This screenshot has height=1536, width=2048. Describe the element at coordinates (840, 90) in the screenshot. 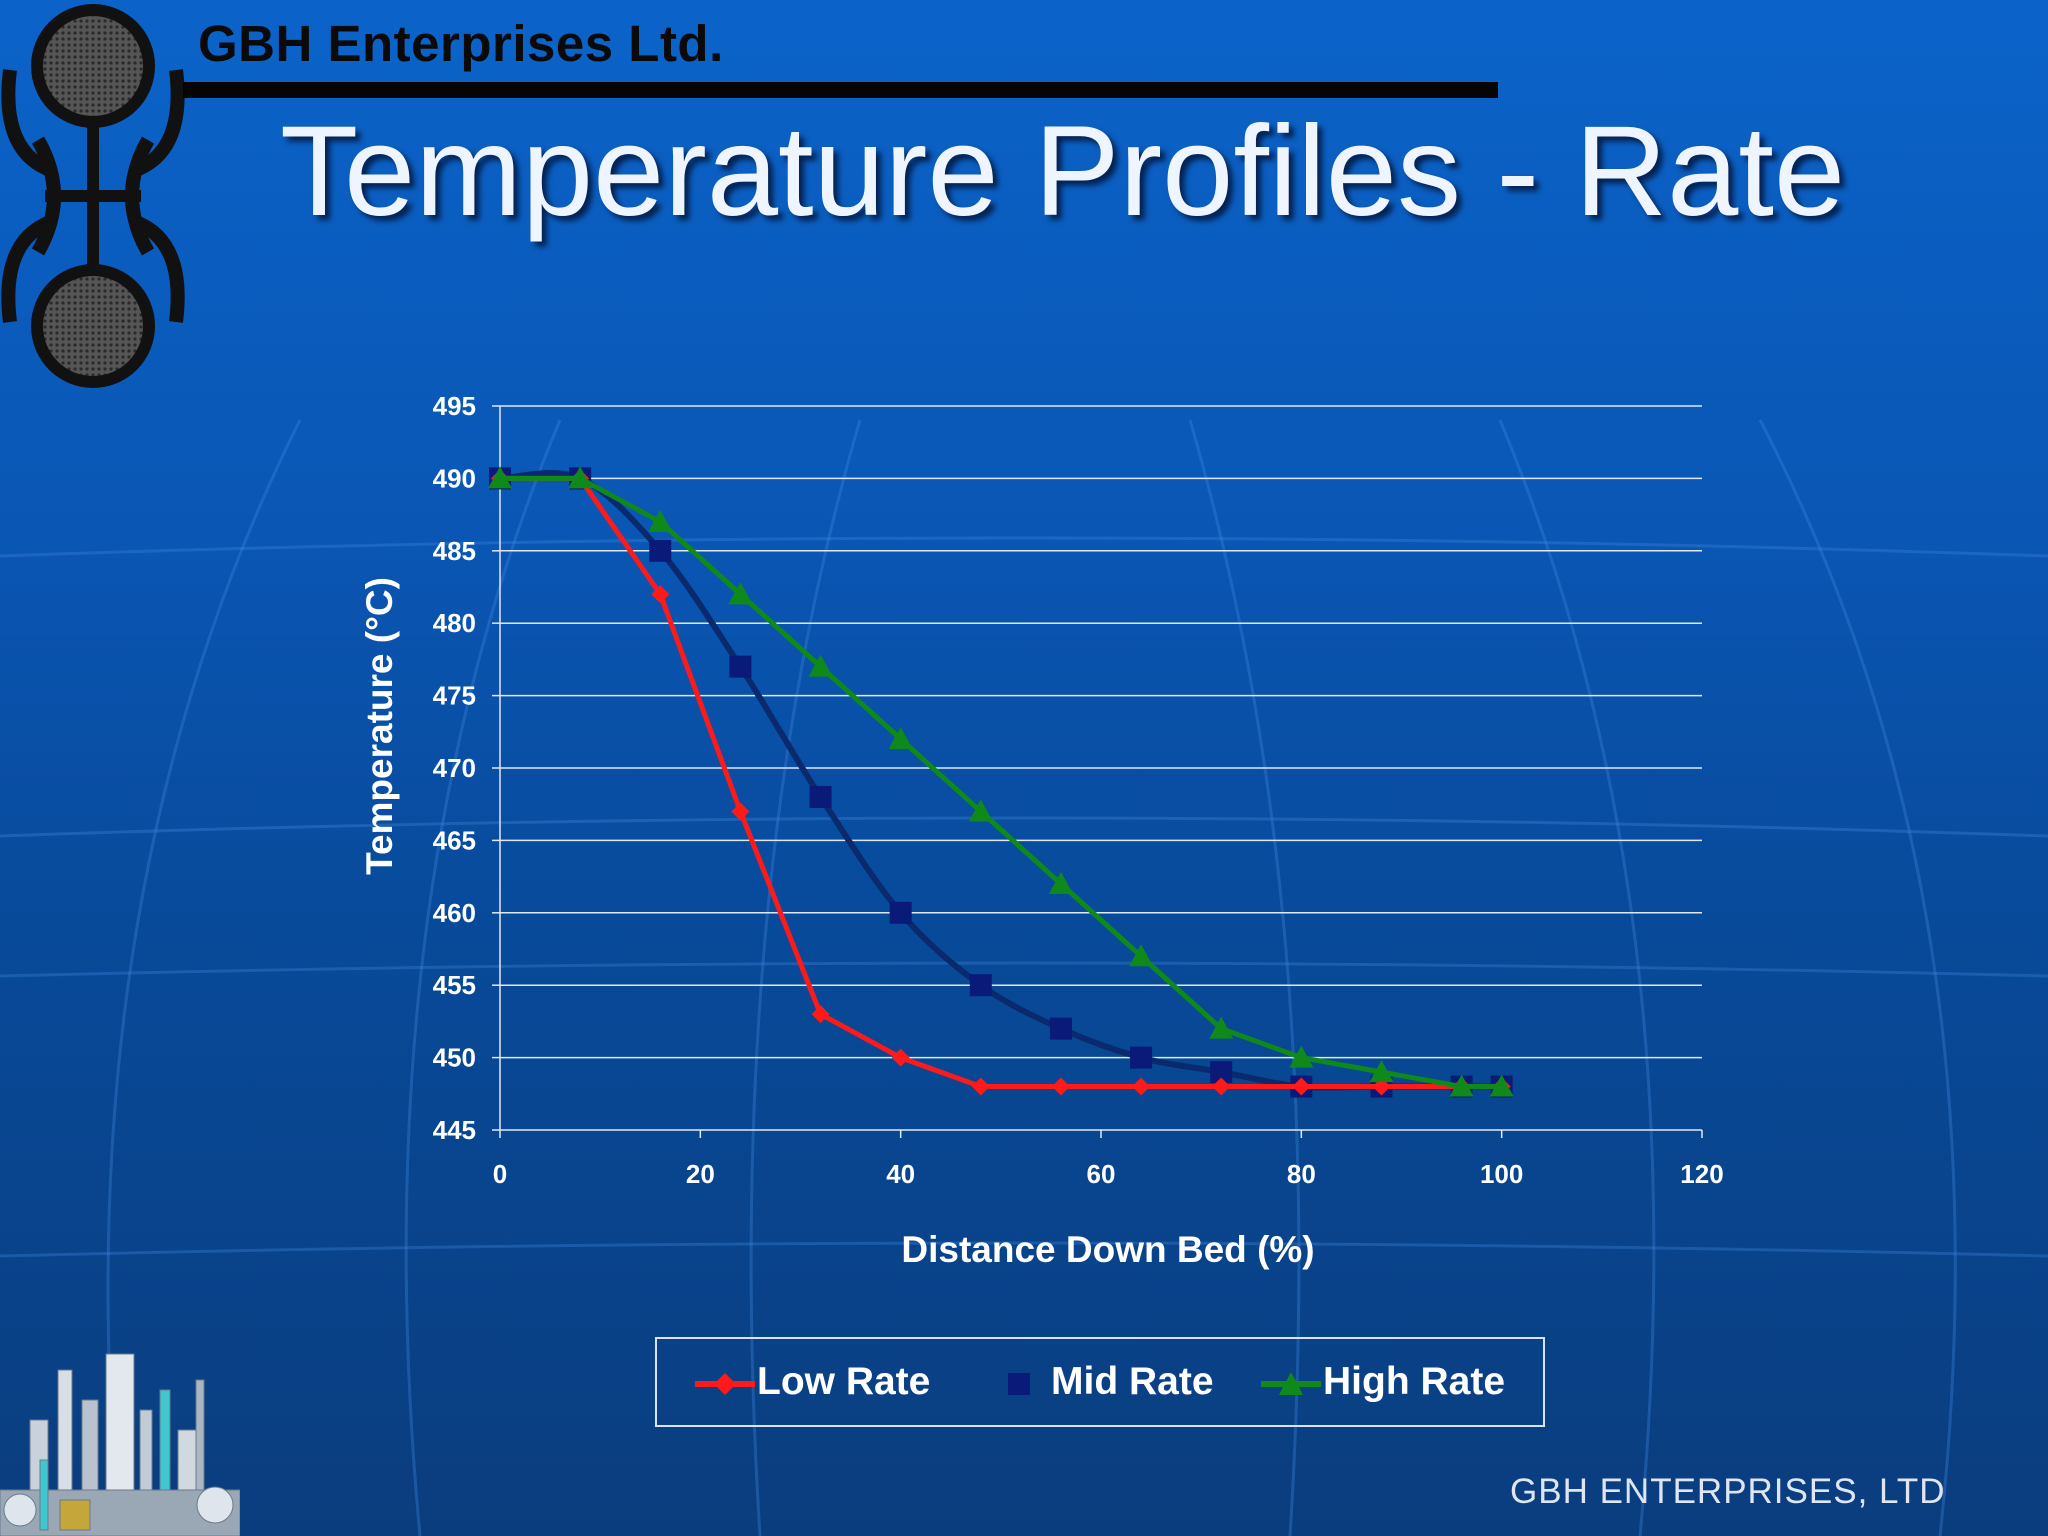

I see `header-rule` at that location.